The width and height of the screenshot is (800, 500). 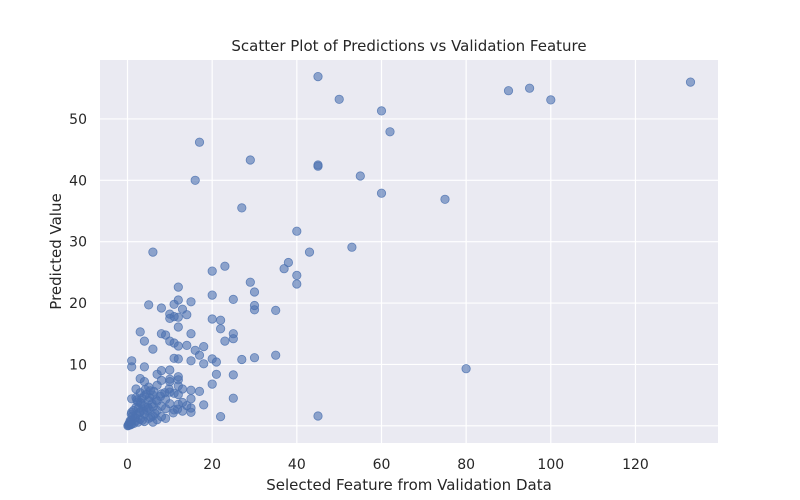 What do you see at coordinates (82, 427) in the screenshot?
I see `y-tick-label: 0` at bounding box center [82, 427].